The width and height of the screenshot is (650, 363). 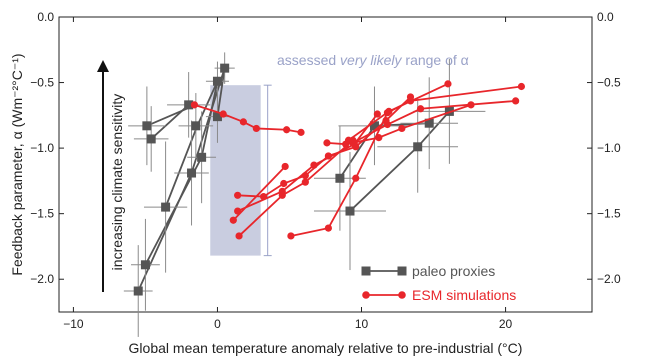 I want to click on paleo-proxy-line, so click(x=221, y=92).